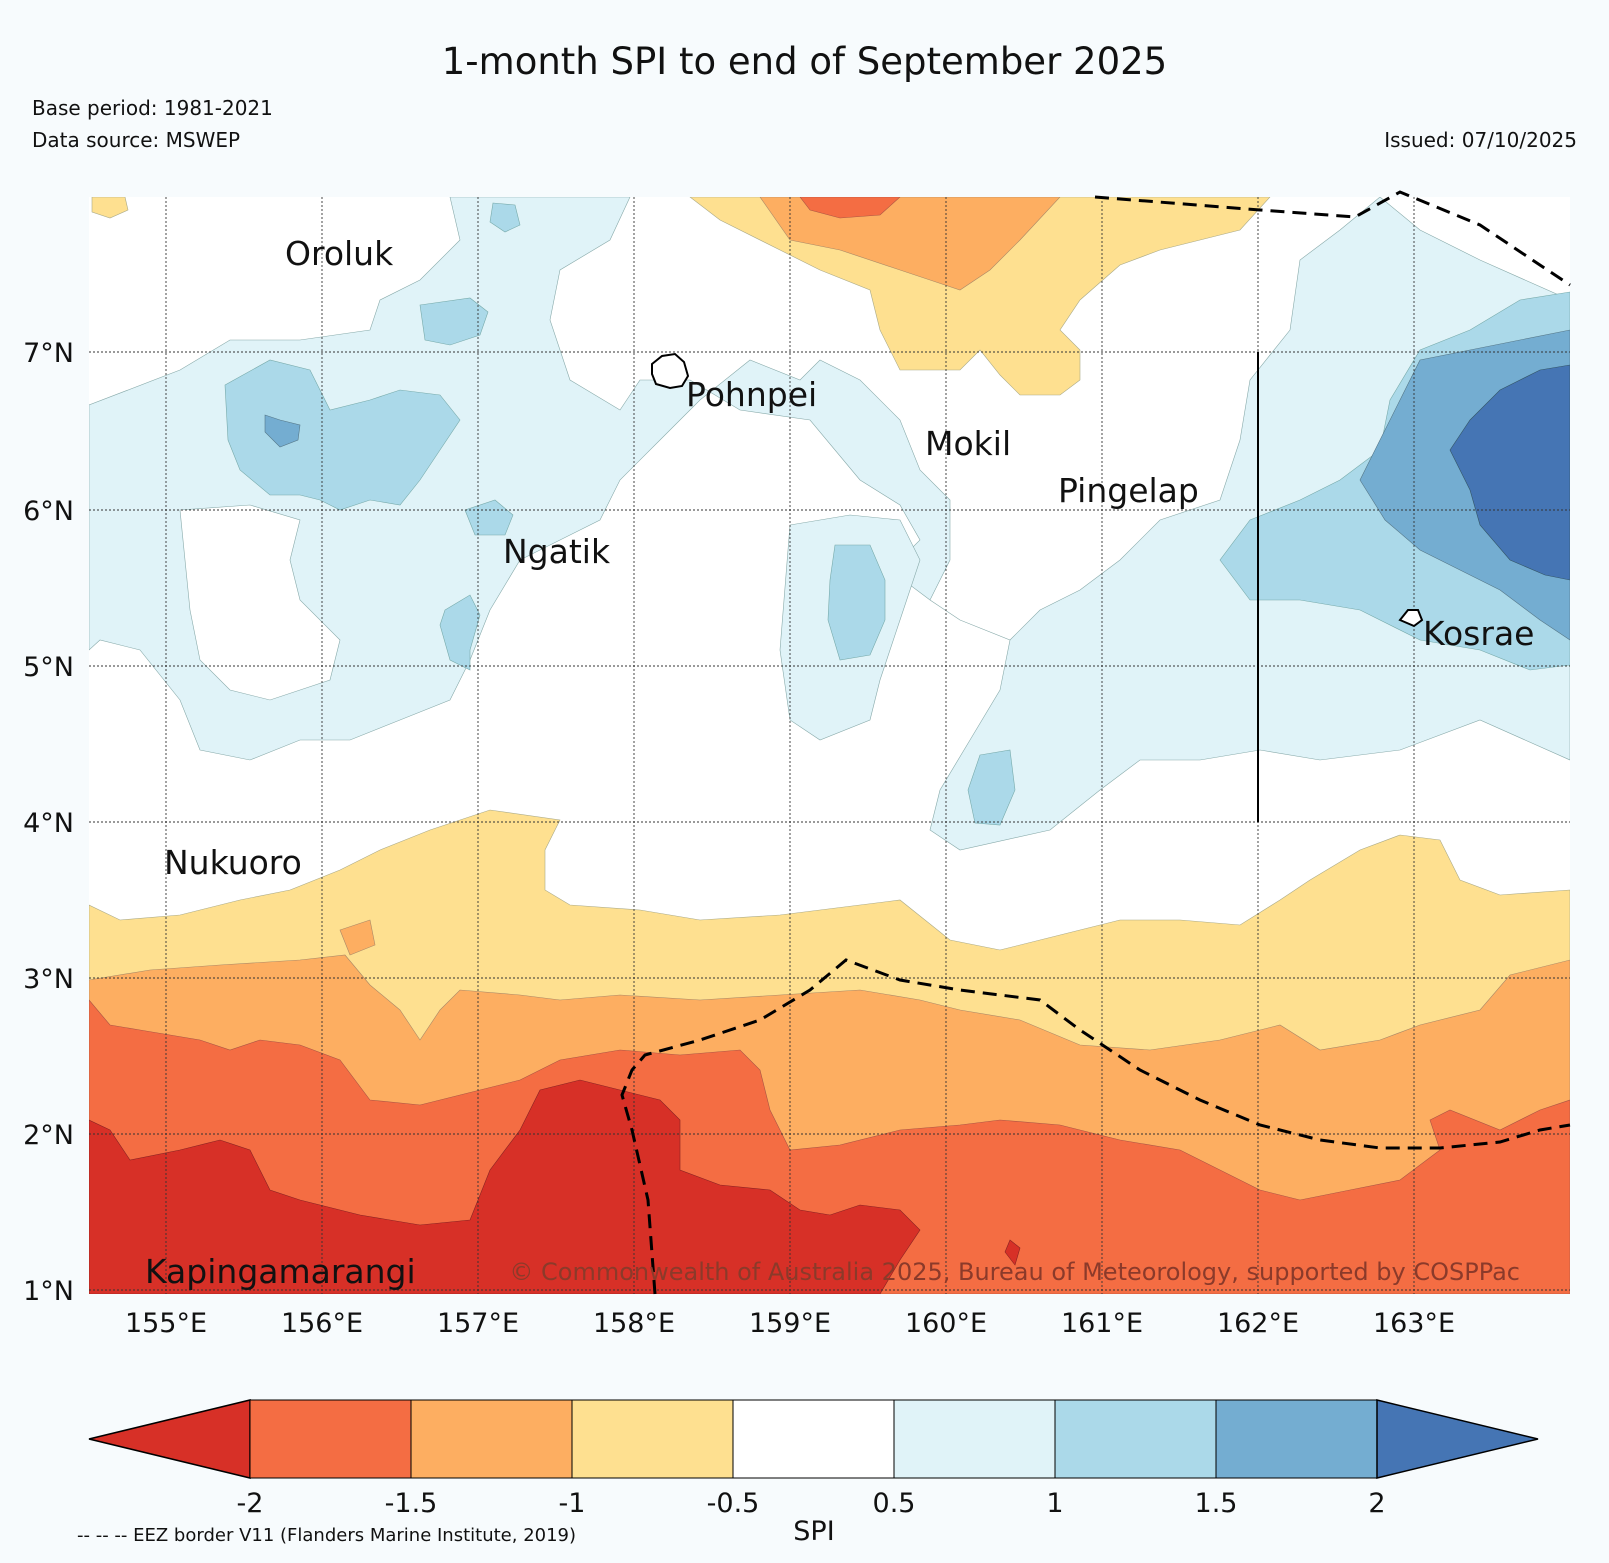  I want to click on lat-tick: 5°N, so click(48, 667).